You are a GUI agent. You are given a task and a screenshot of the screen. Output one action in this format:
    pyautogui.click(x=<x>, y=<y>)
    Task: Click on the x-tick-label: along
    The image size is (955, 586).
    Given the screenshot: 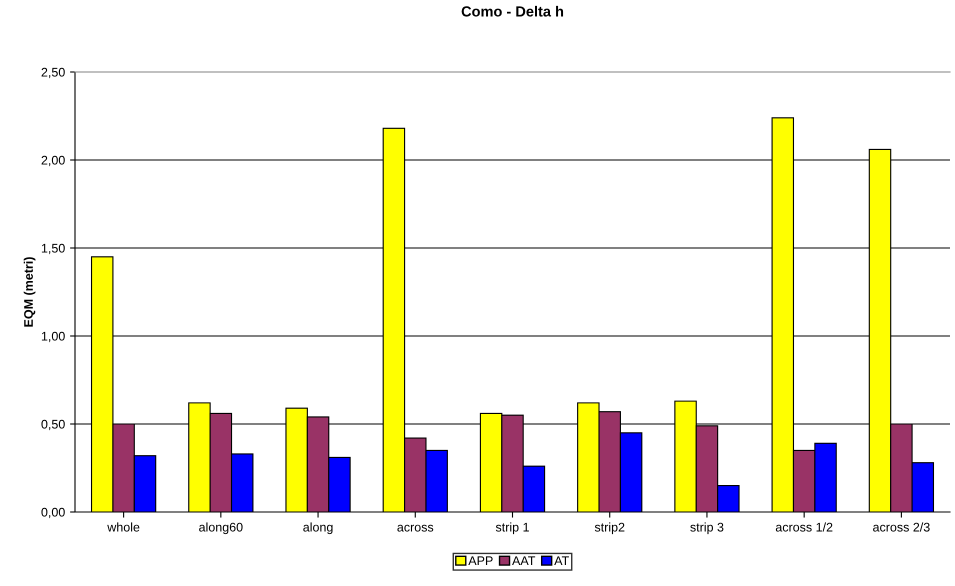 What is the action you would take?
    pyautogui.click(x=318, y=528)
    